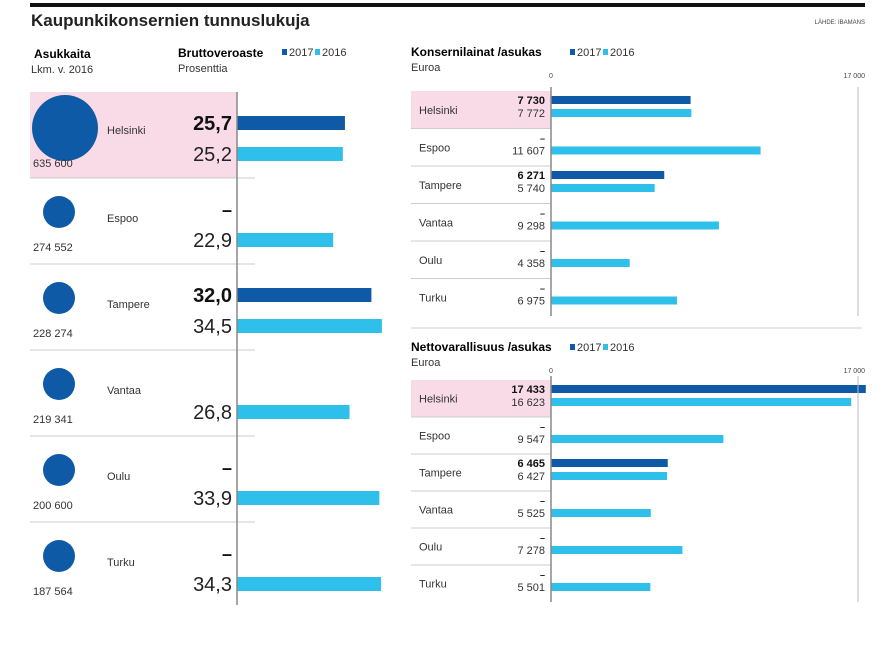 Image resolution: width=887 pixels, height=651 pixels. Describe the element at coordinates (572, 347) in the screenshot. I see `legend-swatch-2017` at that location.